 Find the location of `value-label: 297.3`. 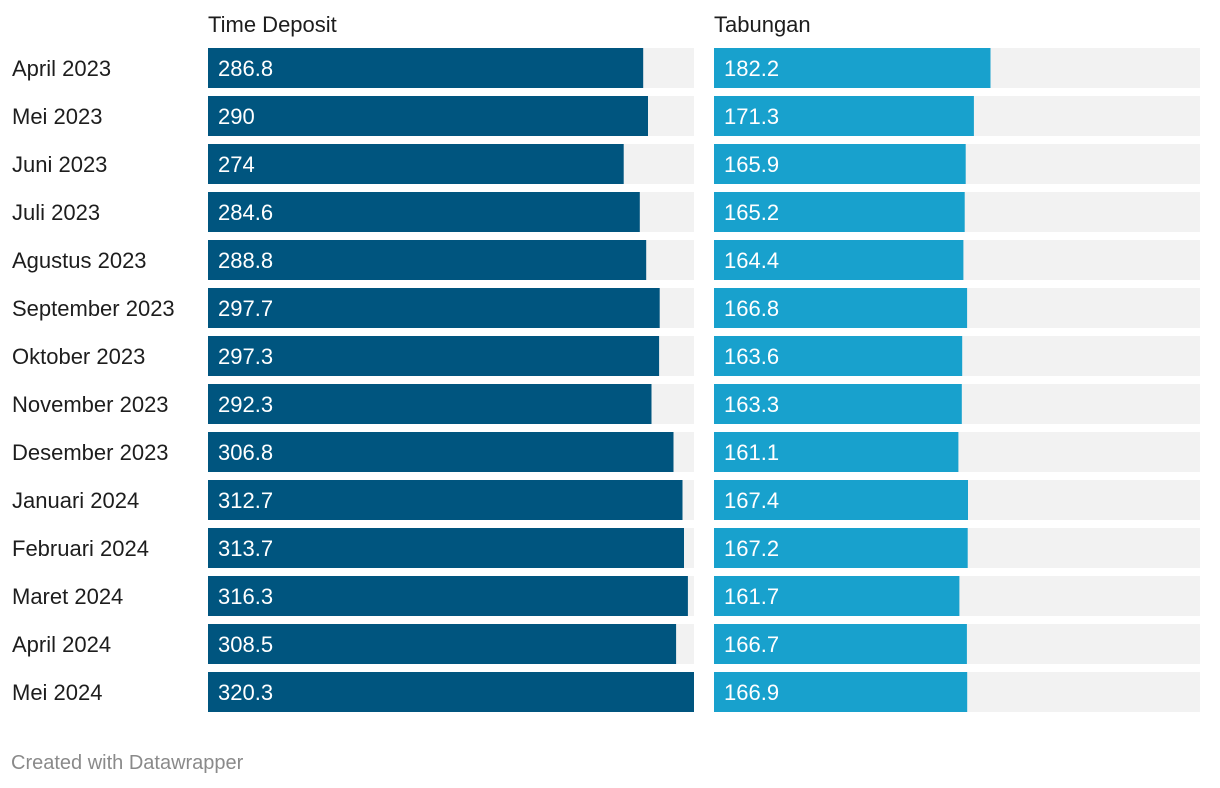

value-label: 297.3 is located at coordinates (245, 356).